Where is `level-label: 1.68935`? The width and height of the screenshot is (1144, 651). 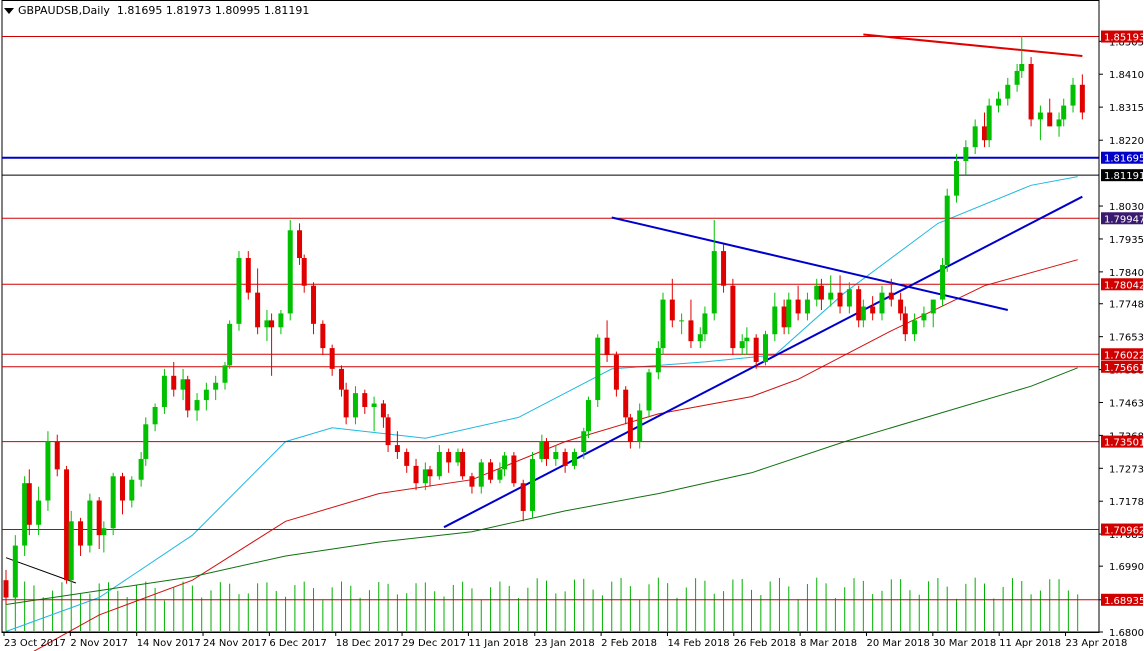 level-label: 1.68935 is located at coordinates (1124, 601).